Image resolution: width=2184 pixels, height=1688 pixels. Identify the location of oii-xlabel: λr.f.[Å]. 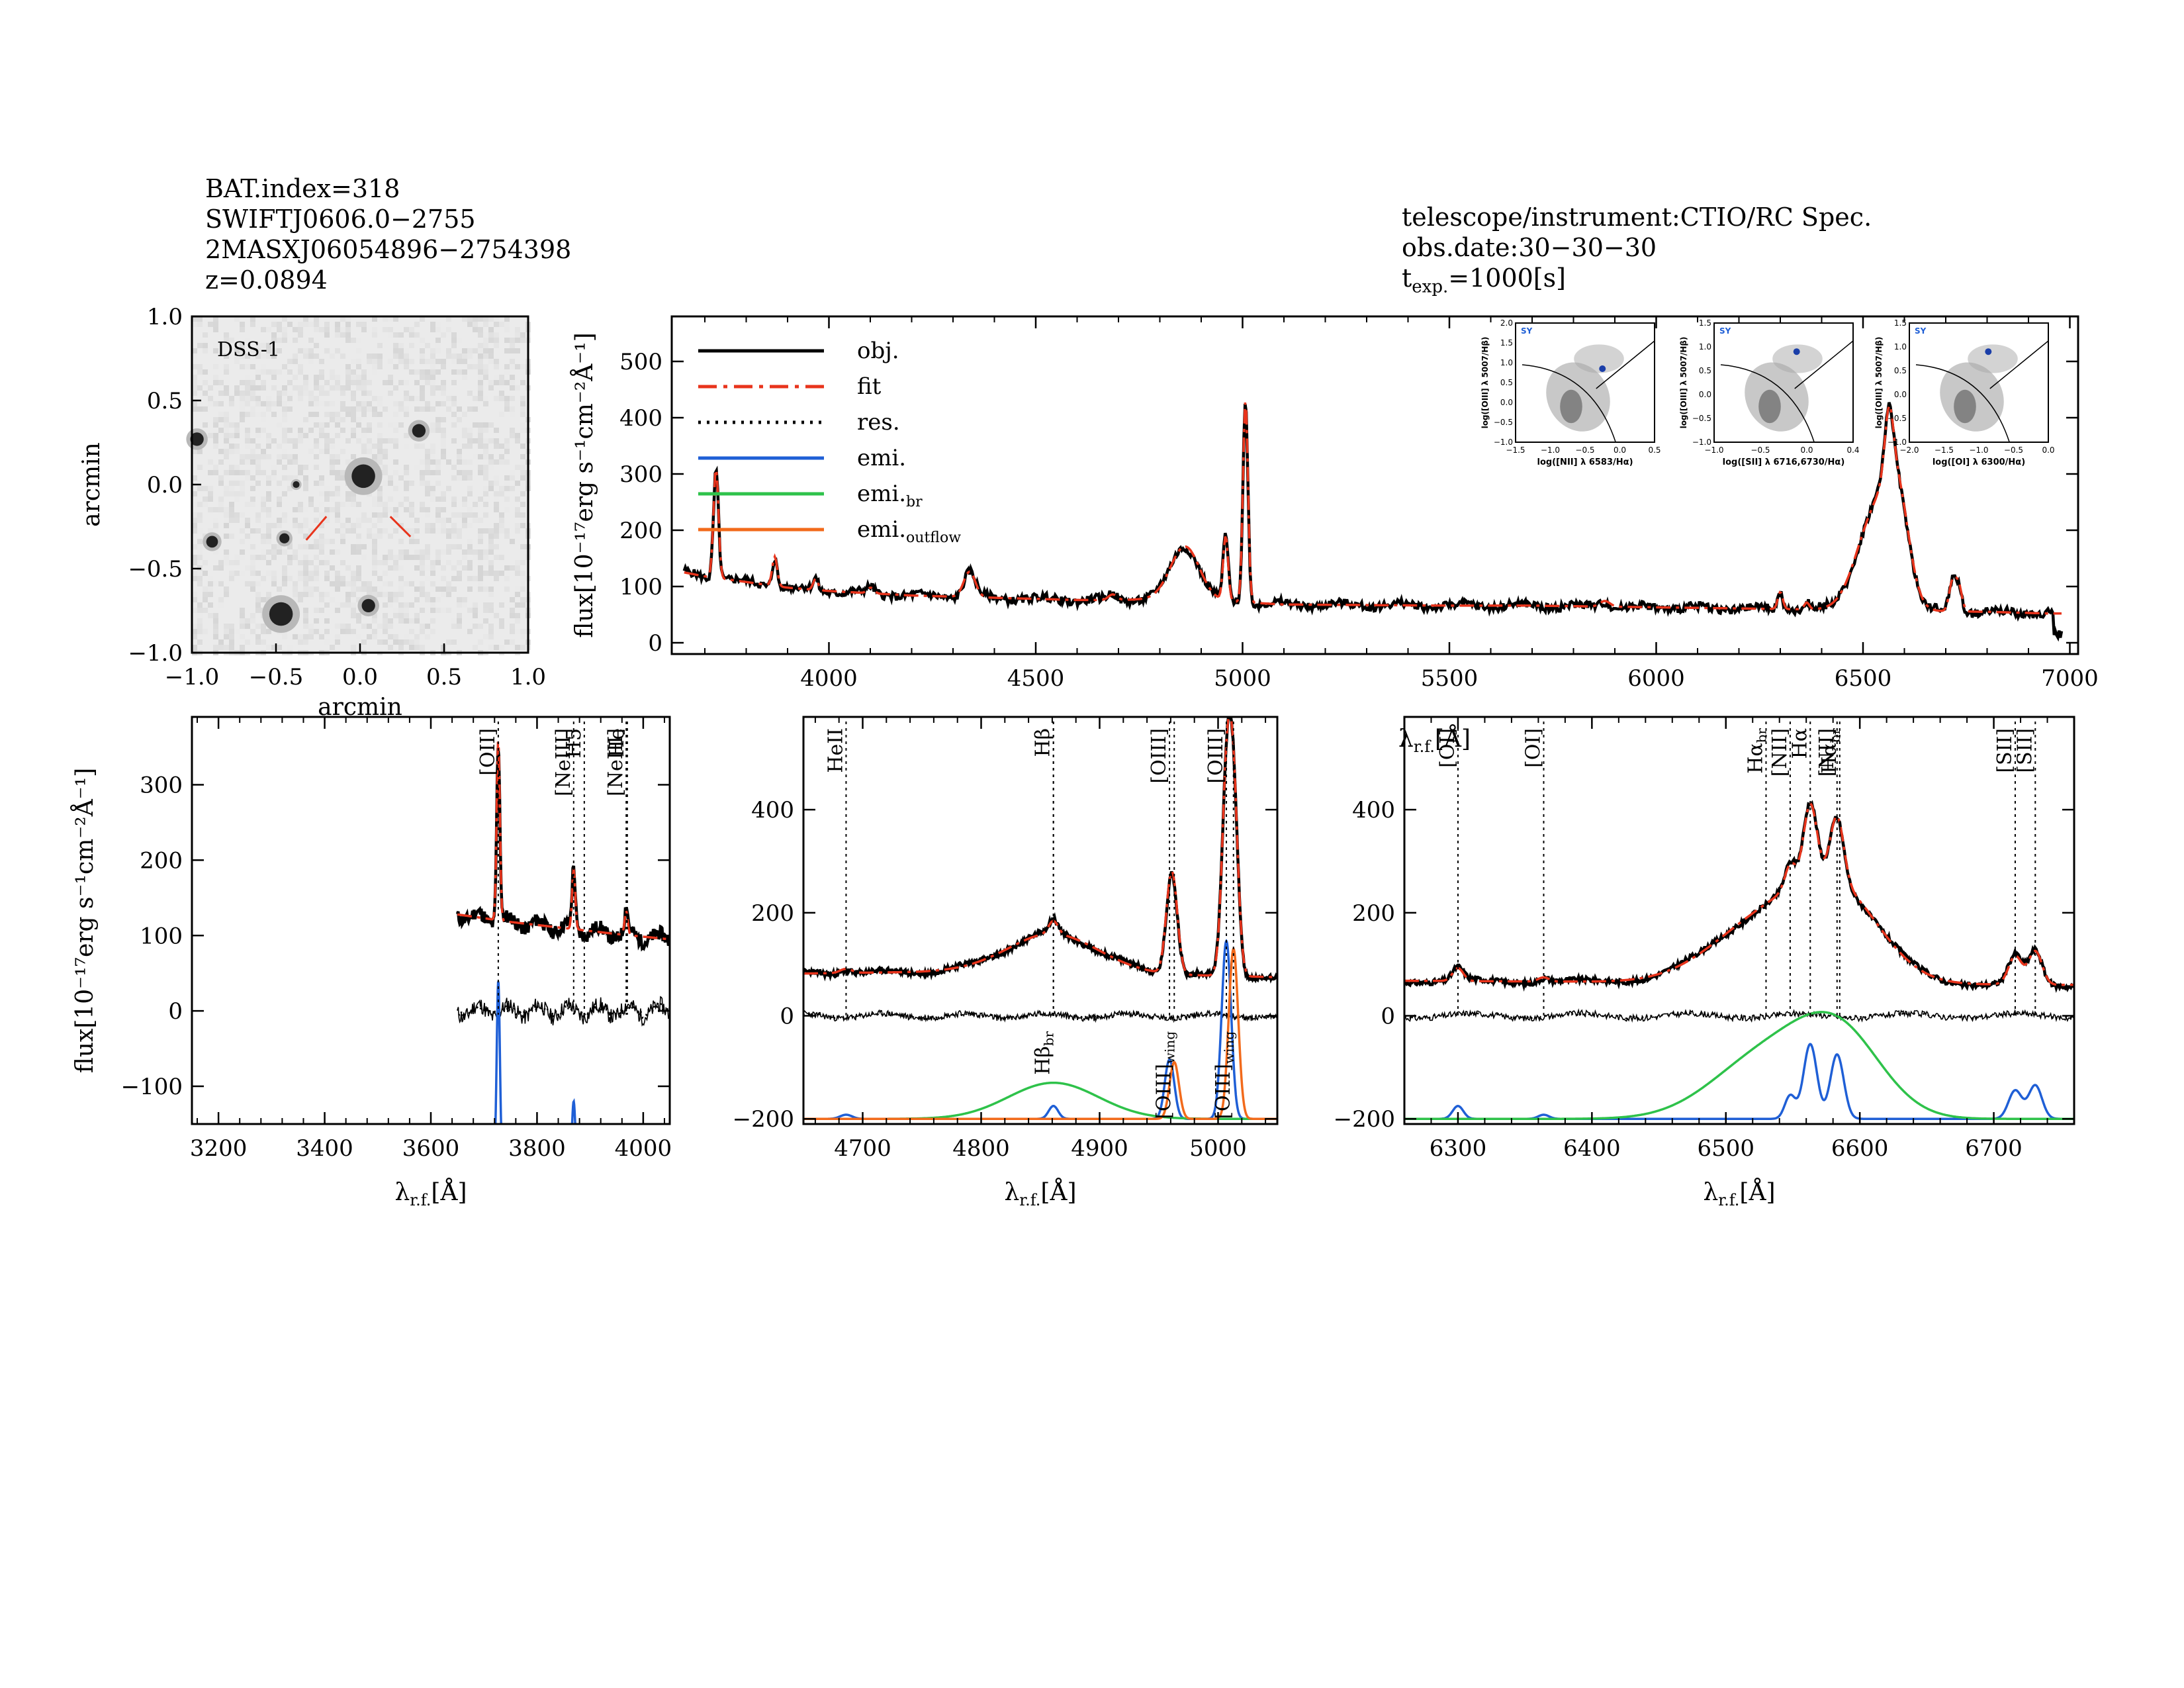
(430, 1193).